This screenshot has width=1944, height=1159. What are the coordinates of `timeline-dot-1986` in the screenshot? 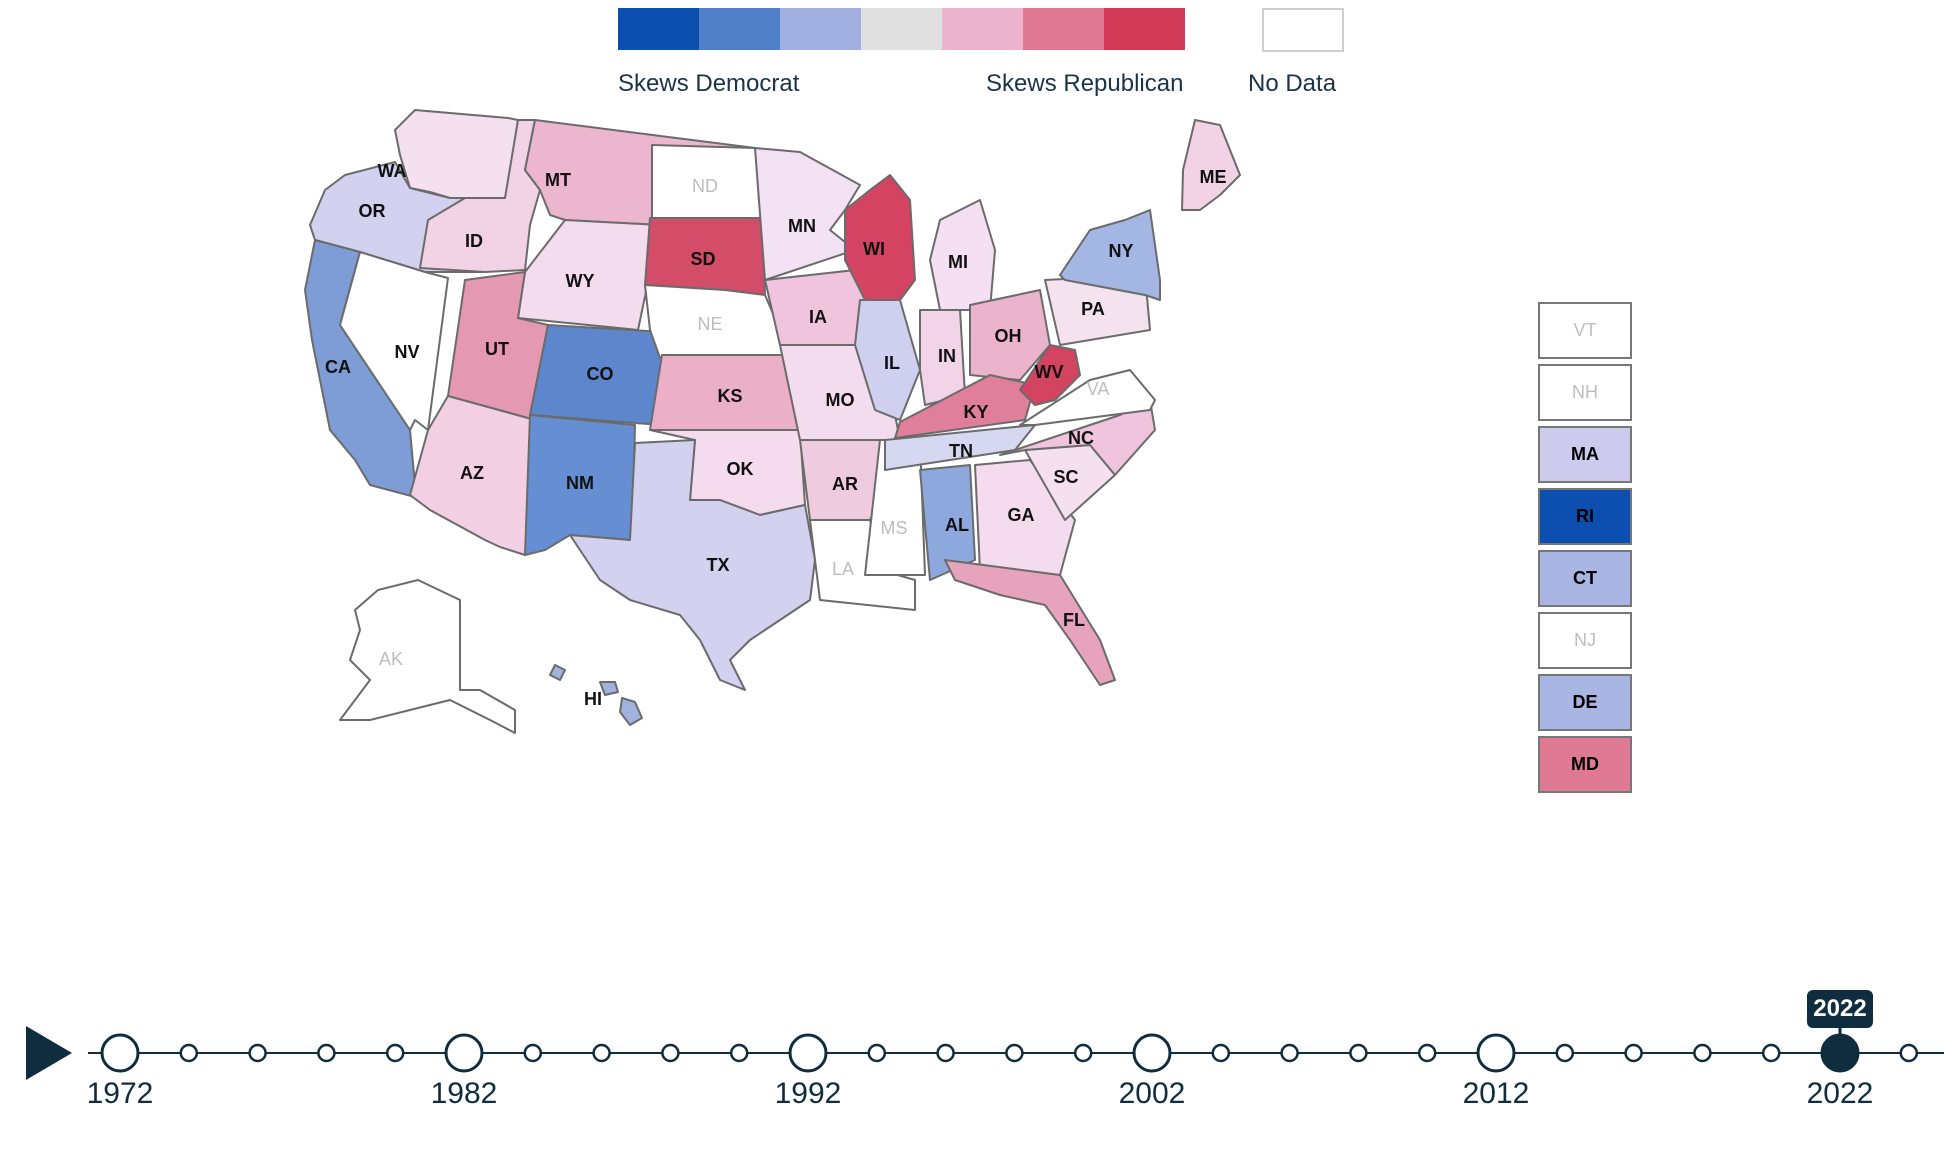 It's located at (601, 1053).